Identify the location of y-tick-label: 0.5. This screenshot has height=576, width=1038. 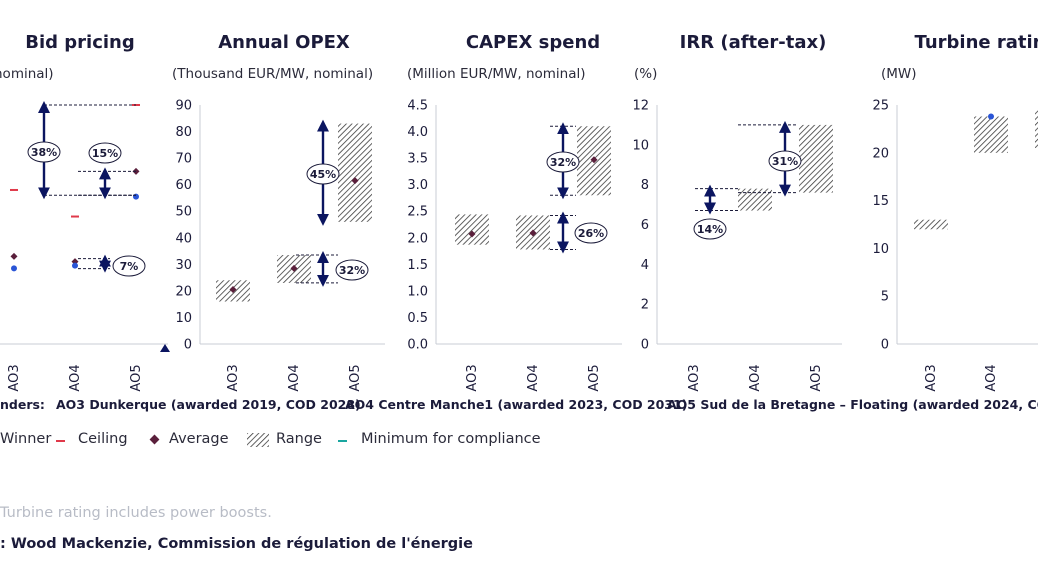
(417, 318).